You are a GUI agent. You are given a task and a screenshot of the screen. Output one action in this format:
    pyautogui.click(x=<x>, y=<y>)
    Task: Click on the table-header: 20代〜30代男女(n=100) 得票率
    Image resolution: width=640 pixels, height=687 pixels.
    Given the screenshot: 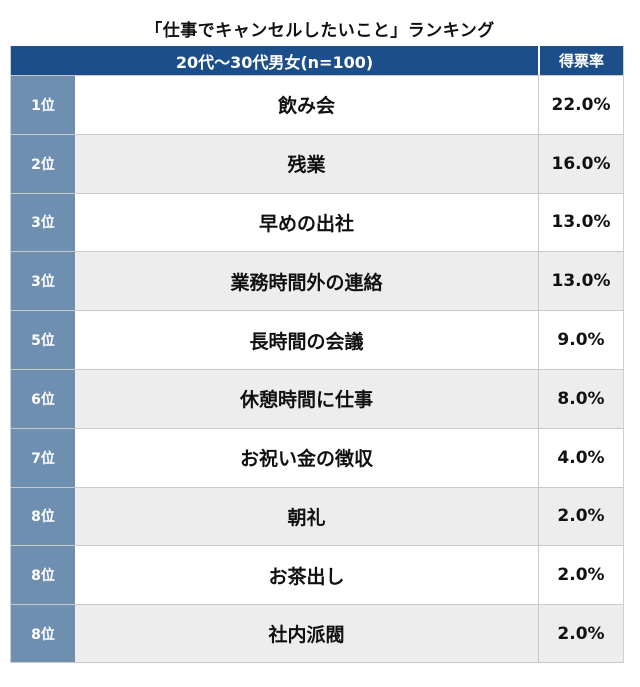 What is the action you would take?
    pyautogui.click(x=317, y=60)
    